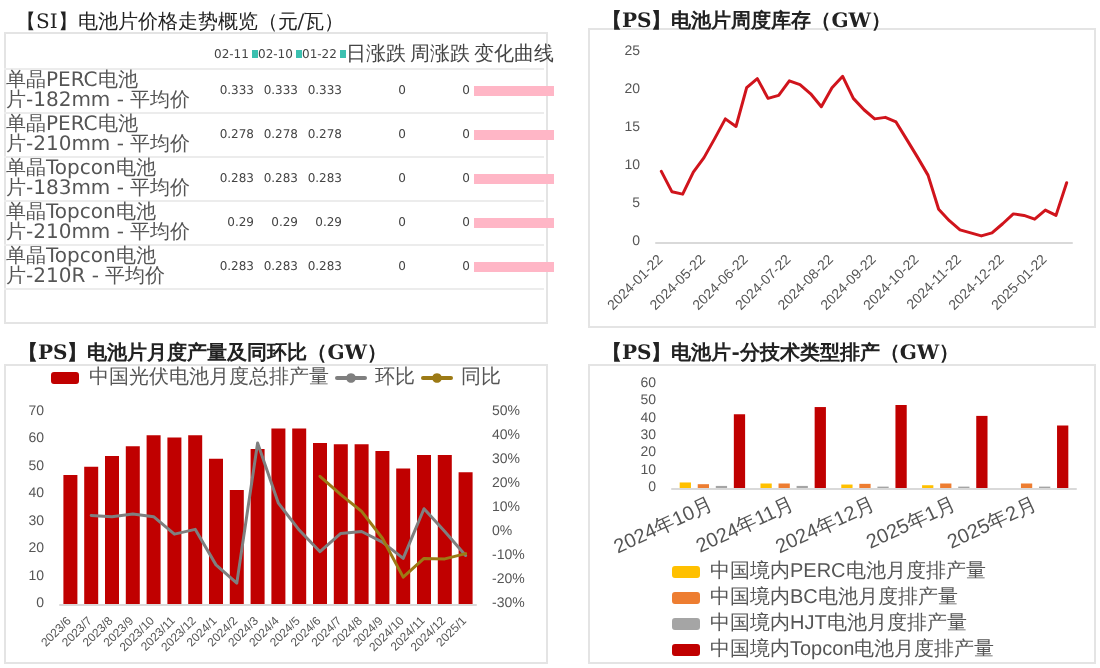 Image resolution: width=1100 pixels, height=668 pixels. What do you see at coordinates (108, 179) in the screenshot?
I see `category-label: 单晶Topcon电池片-183mm - 平均价` at bounding box center [108, 179].